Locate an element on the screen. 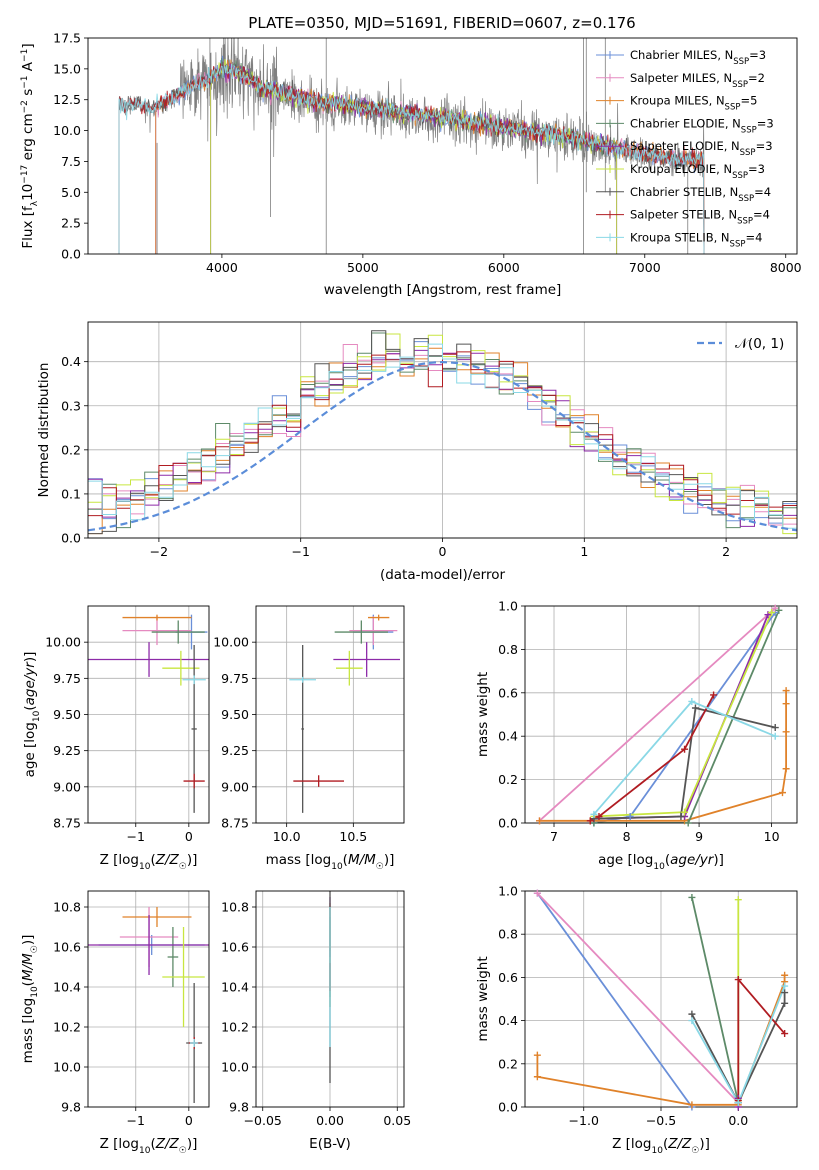 This screenshot has height=1170, width=819. y-axis-label: Normed distribution is located at coordinates (44, 430).